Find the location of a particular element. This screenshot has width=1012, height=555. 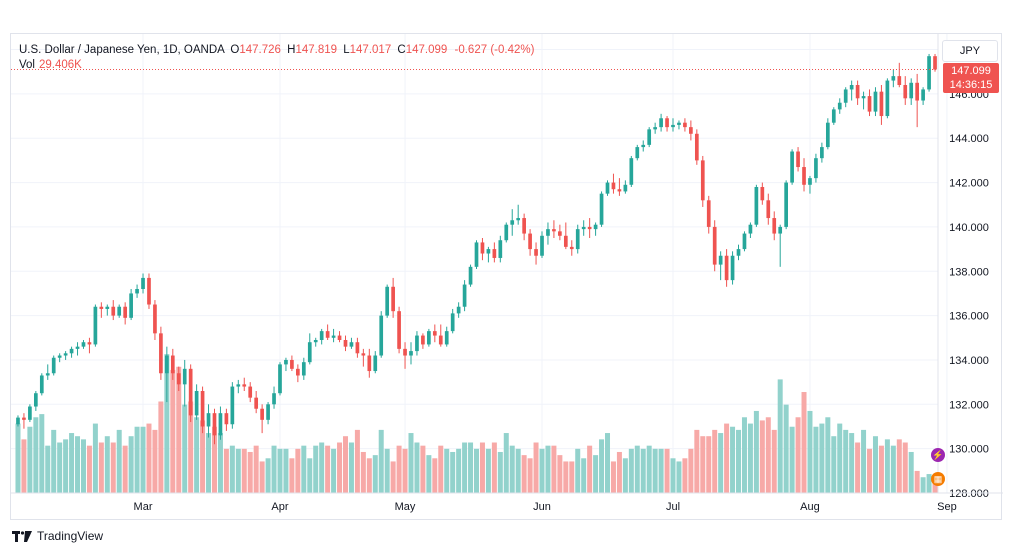

currency-button: JPY is located at coordinates (970, 51).